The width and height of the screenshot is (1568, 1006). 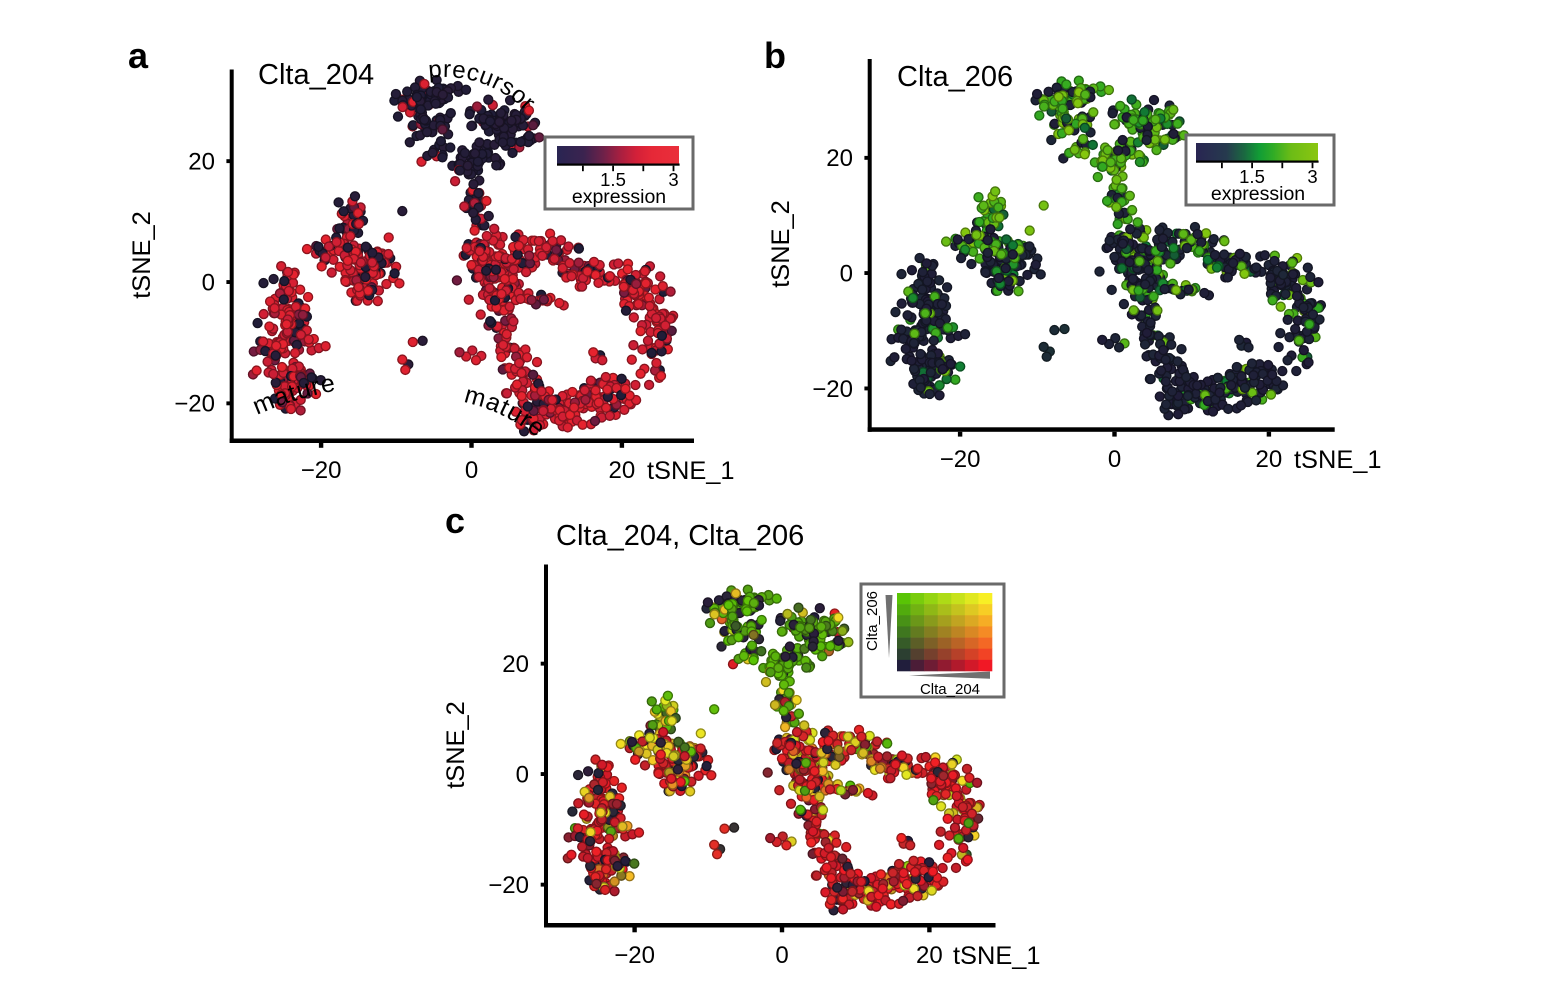 What do you see at coordinates (680, 536) in the screenshot?
I see `svg-text: Clta_204, Clta_206` at bounding box center [680, 536].